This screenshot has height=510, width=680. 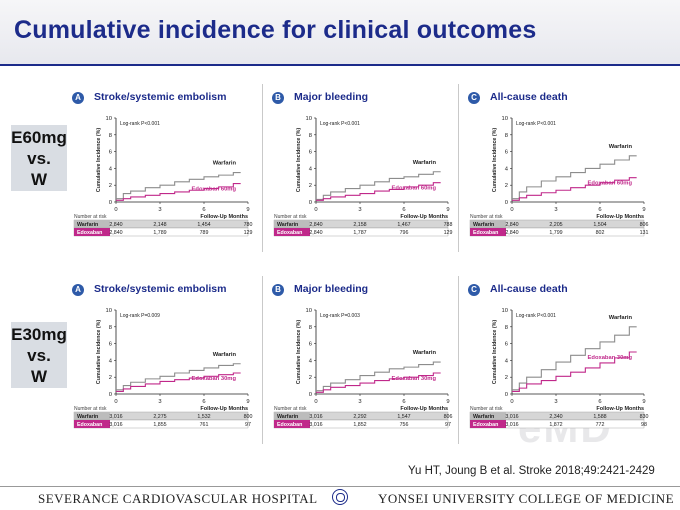 I want to click on risk-table-cell: 789, so click(x=204, y=233).